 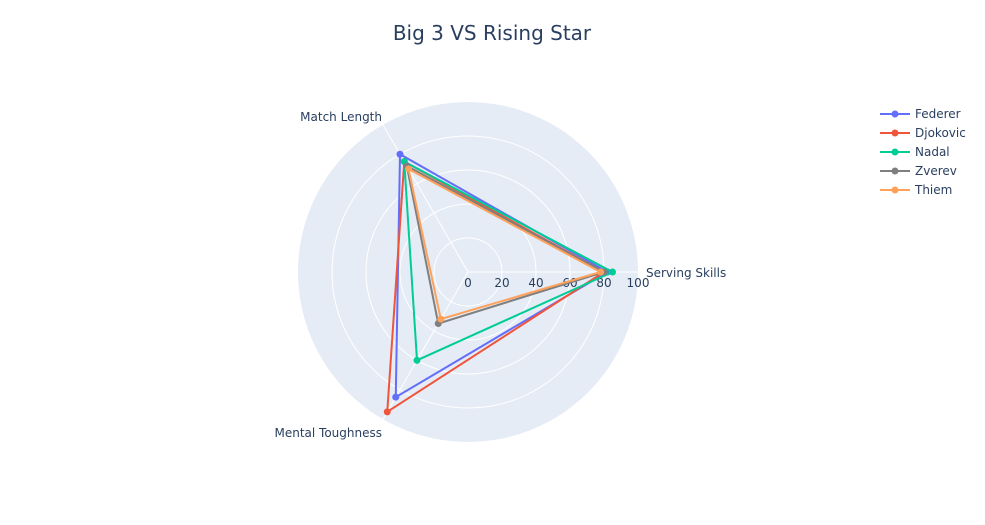 I want to click on series-line-djokovic, so click(x=495, y=286).